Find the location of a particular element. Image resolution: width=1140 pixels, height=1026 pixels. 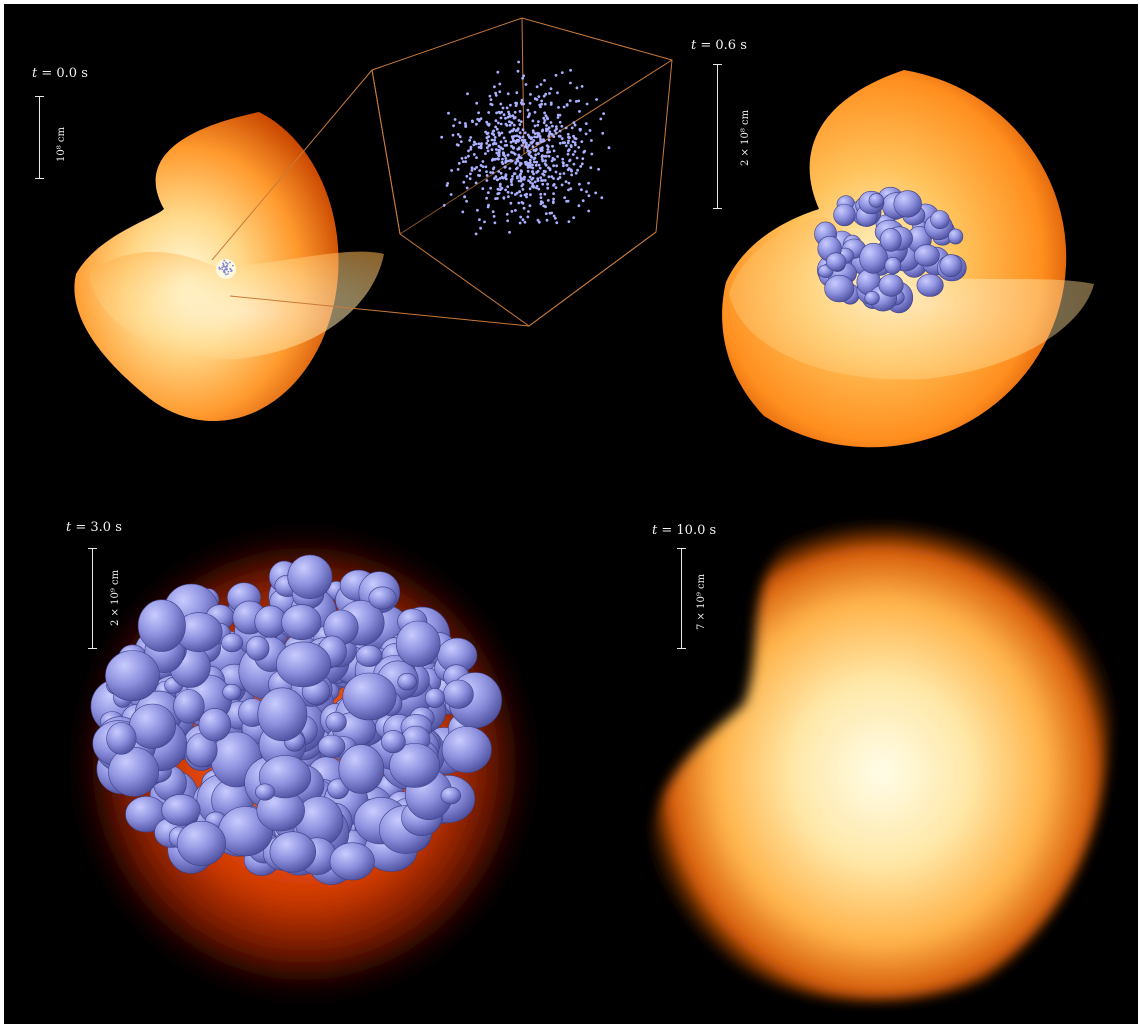

star-cutaway-t0 is located at coordinates (229, 267).